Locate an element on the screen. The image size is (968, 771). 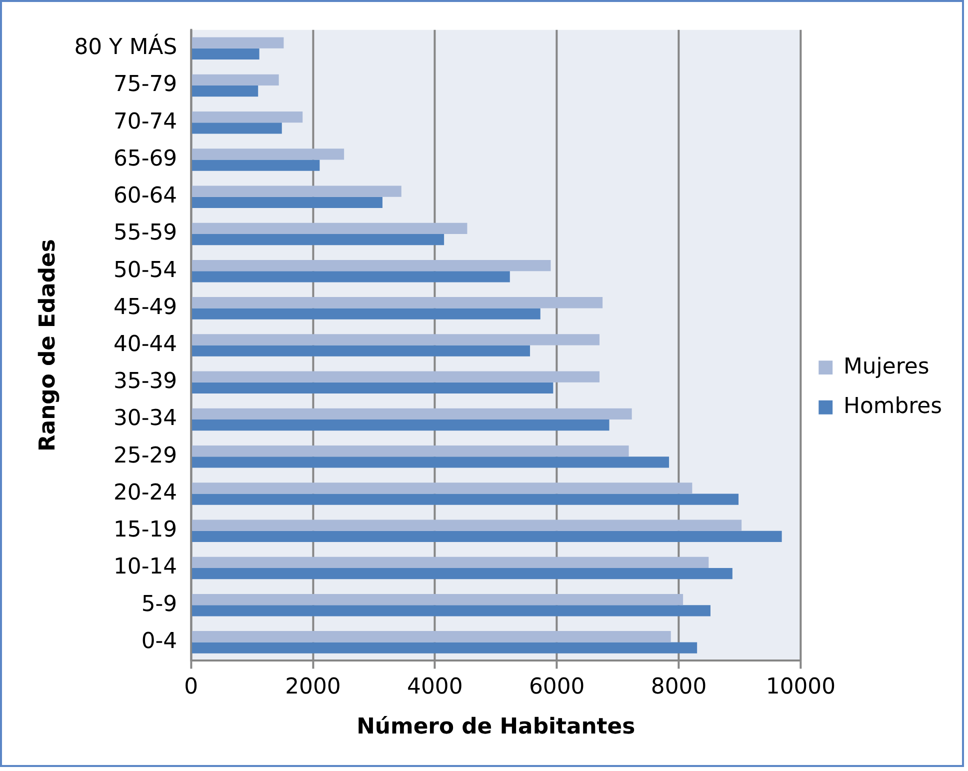
y-tick-label: 5-9 is located at coordinates (159, 604).